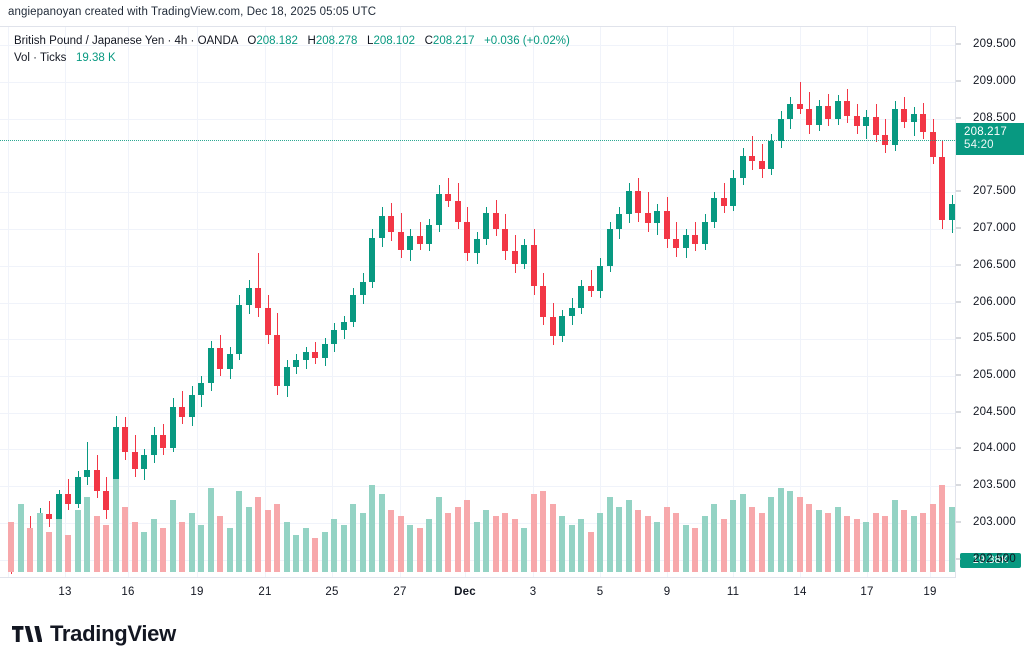 The image size is (1024, 661). What do you see at coordinates (181, 41) in the screenshot?
I see `legend-interval: 4h` at bounding box center [181, 41].